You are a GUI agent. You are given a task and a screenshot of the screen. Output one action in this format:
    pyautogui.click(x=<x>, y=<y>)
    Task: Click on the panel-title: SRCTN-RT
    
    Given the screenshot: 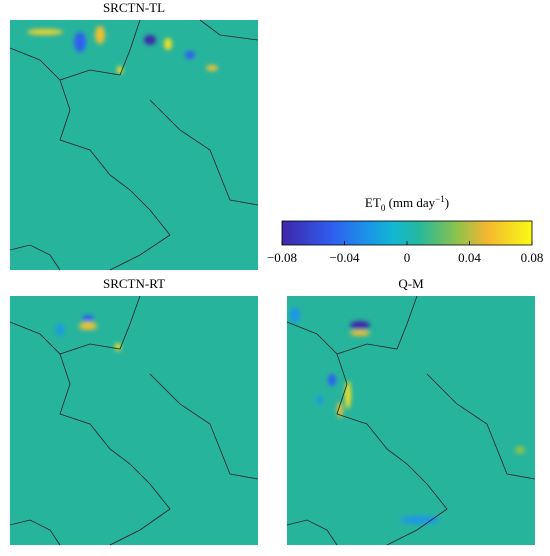 What is the action you would take?
    pyautogui.click(x=134, y=283)
    